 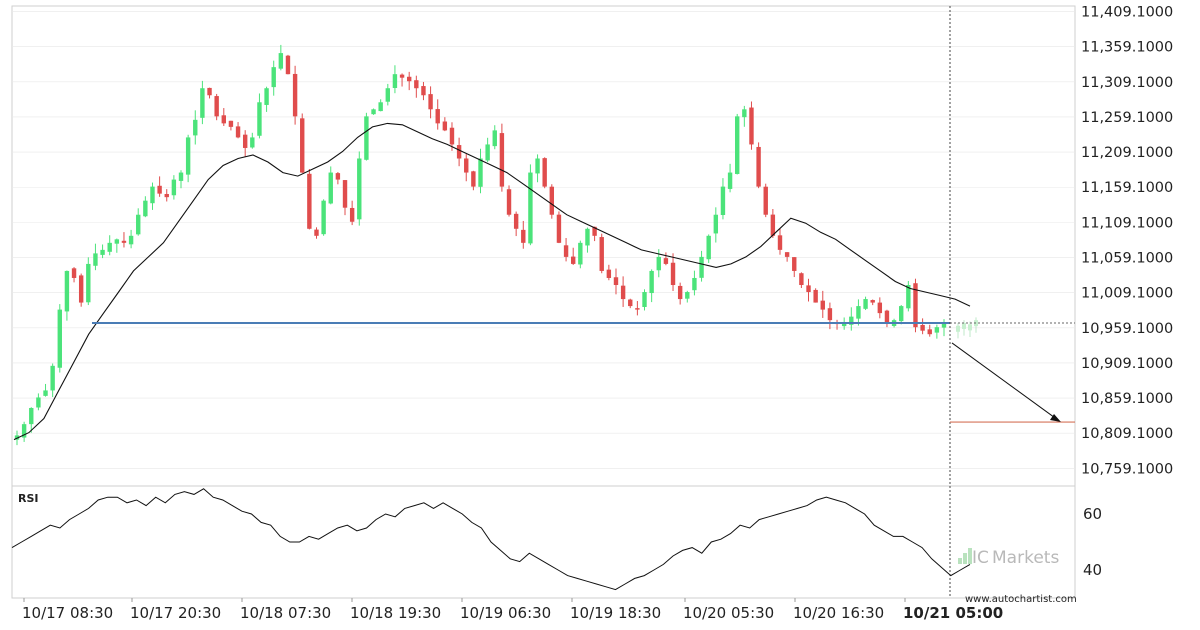 What do you see at coordinates (1092, 514) in the screenshot?
I see `rsi-tick-label: 60` at bounding box center [1092, 514].